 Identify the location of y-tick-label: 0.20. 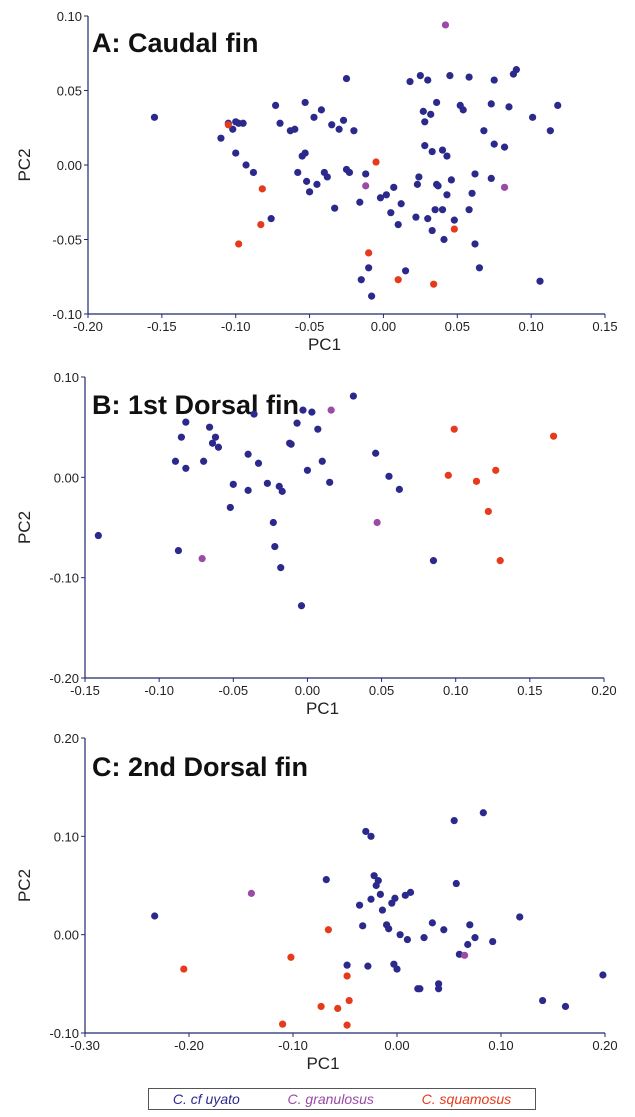
(66, 738).